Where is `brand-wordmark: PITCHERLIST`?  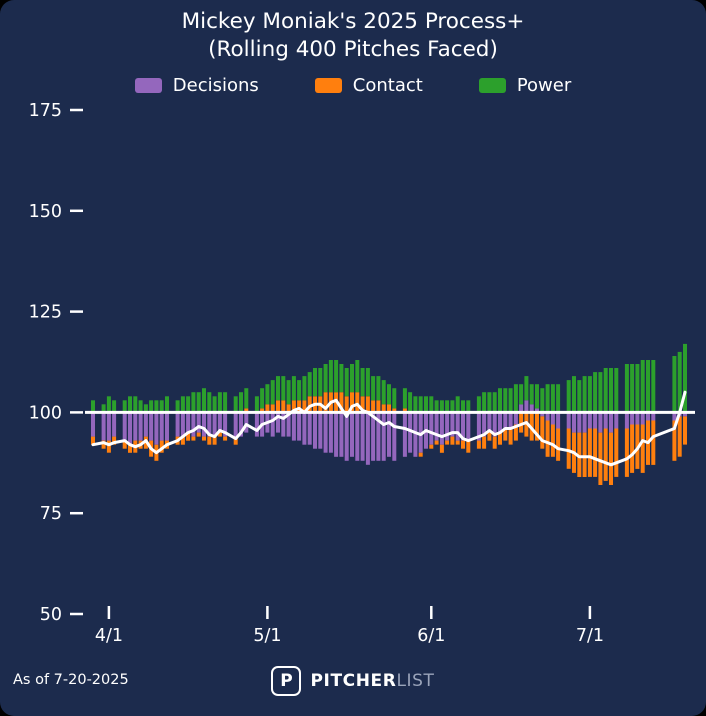 brand-wordmark: PITCHERLIST is located at coordinates (372, 681).